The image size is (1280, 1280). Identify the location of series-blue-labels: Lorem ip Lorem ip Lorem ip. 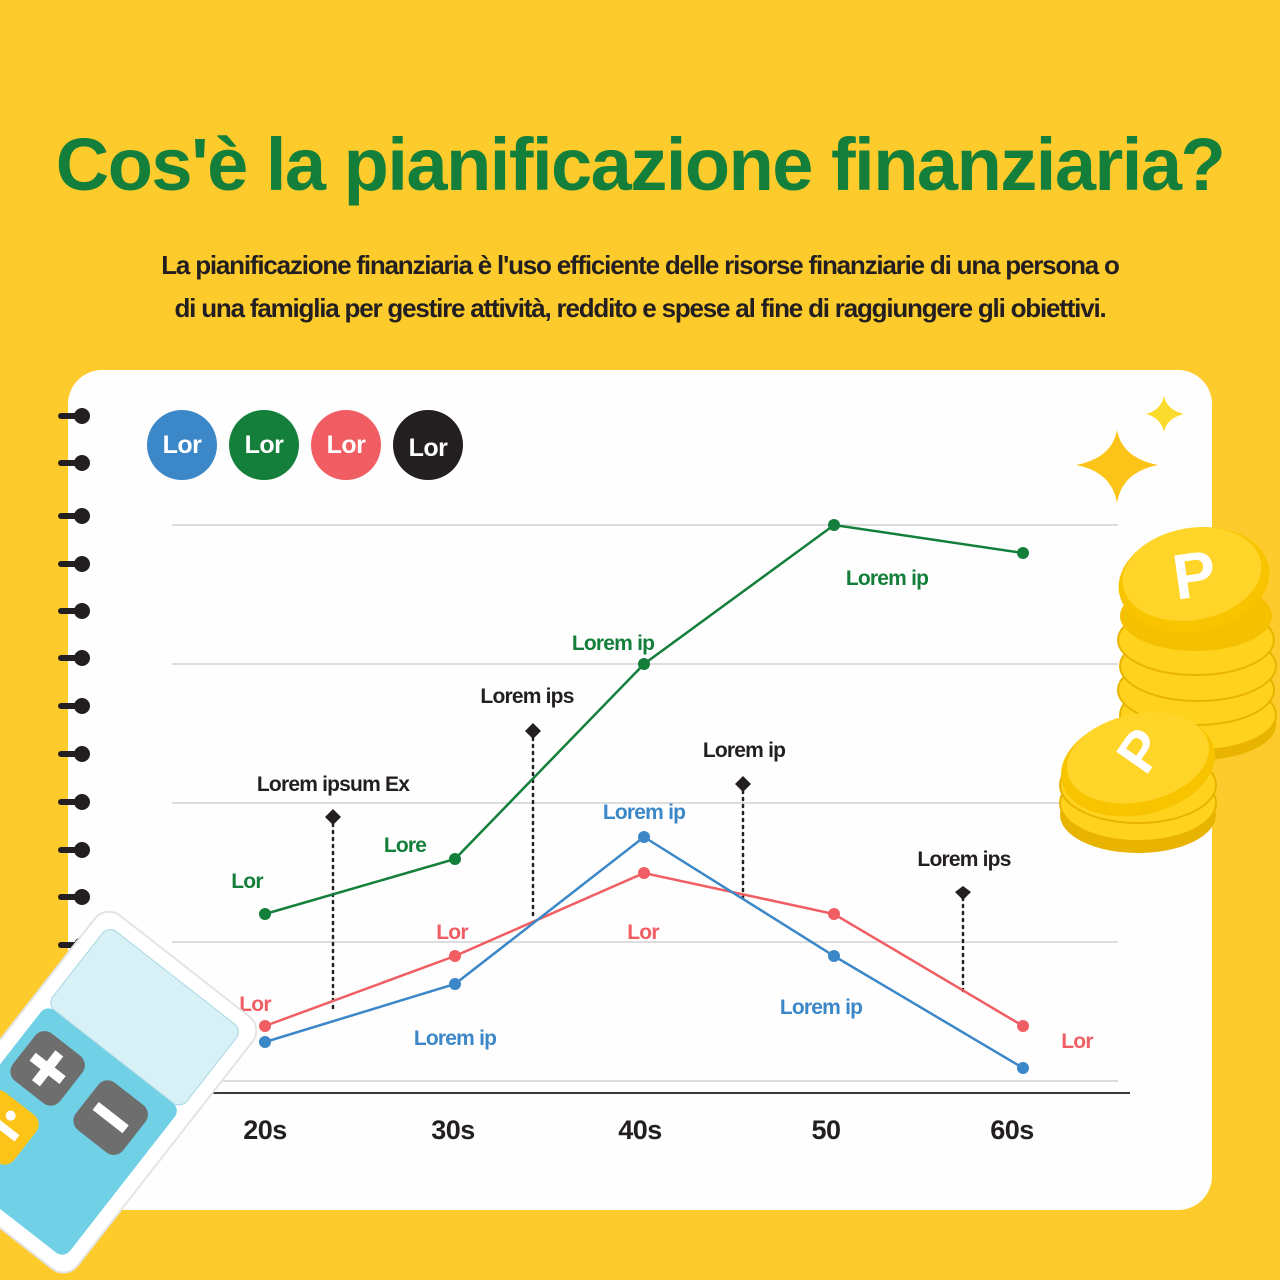
(638, 925).